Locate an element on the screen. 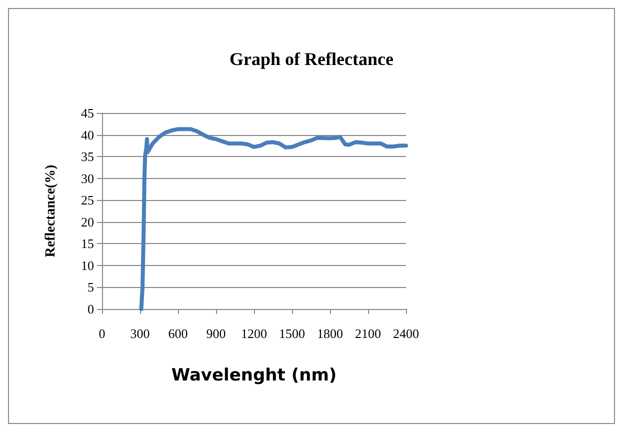 Image resolution: width=623 pixels, height=432 pixels. x-tick-label: 0 is located at coordinates (102, 333).